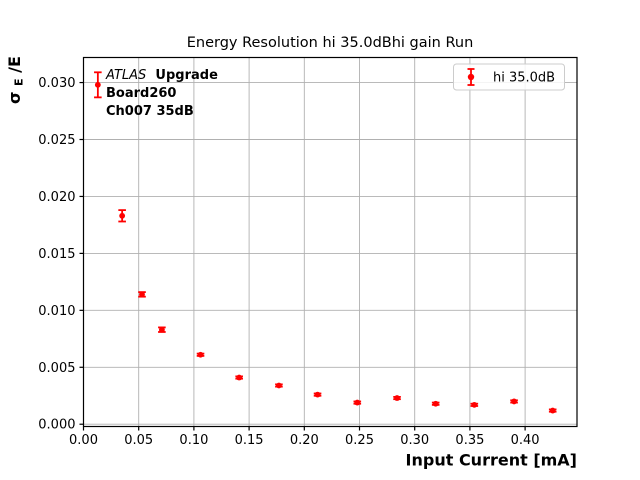 This screenshot has height=480, width=640. I want to click on x-tick-label: 0.05, so click(138, 440).